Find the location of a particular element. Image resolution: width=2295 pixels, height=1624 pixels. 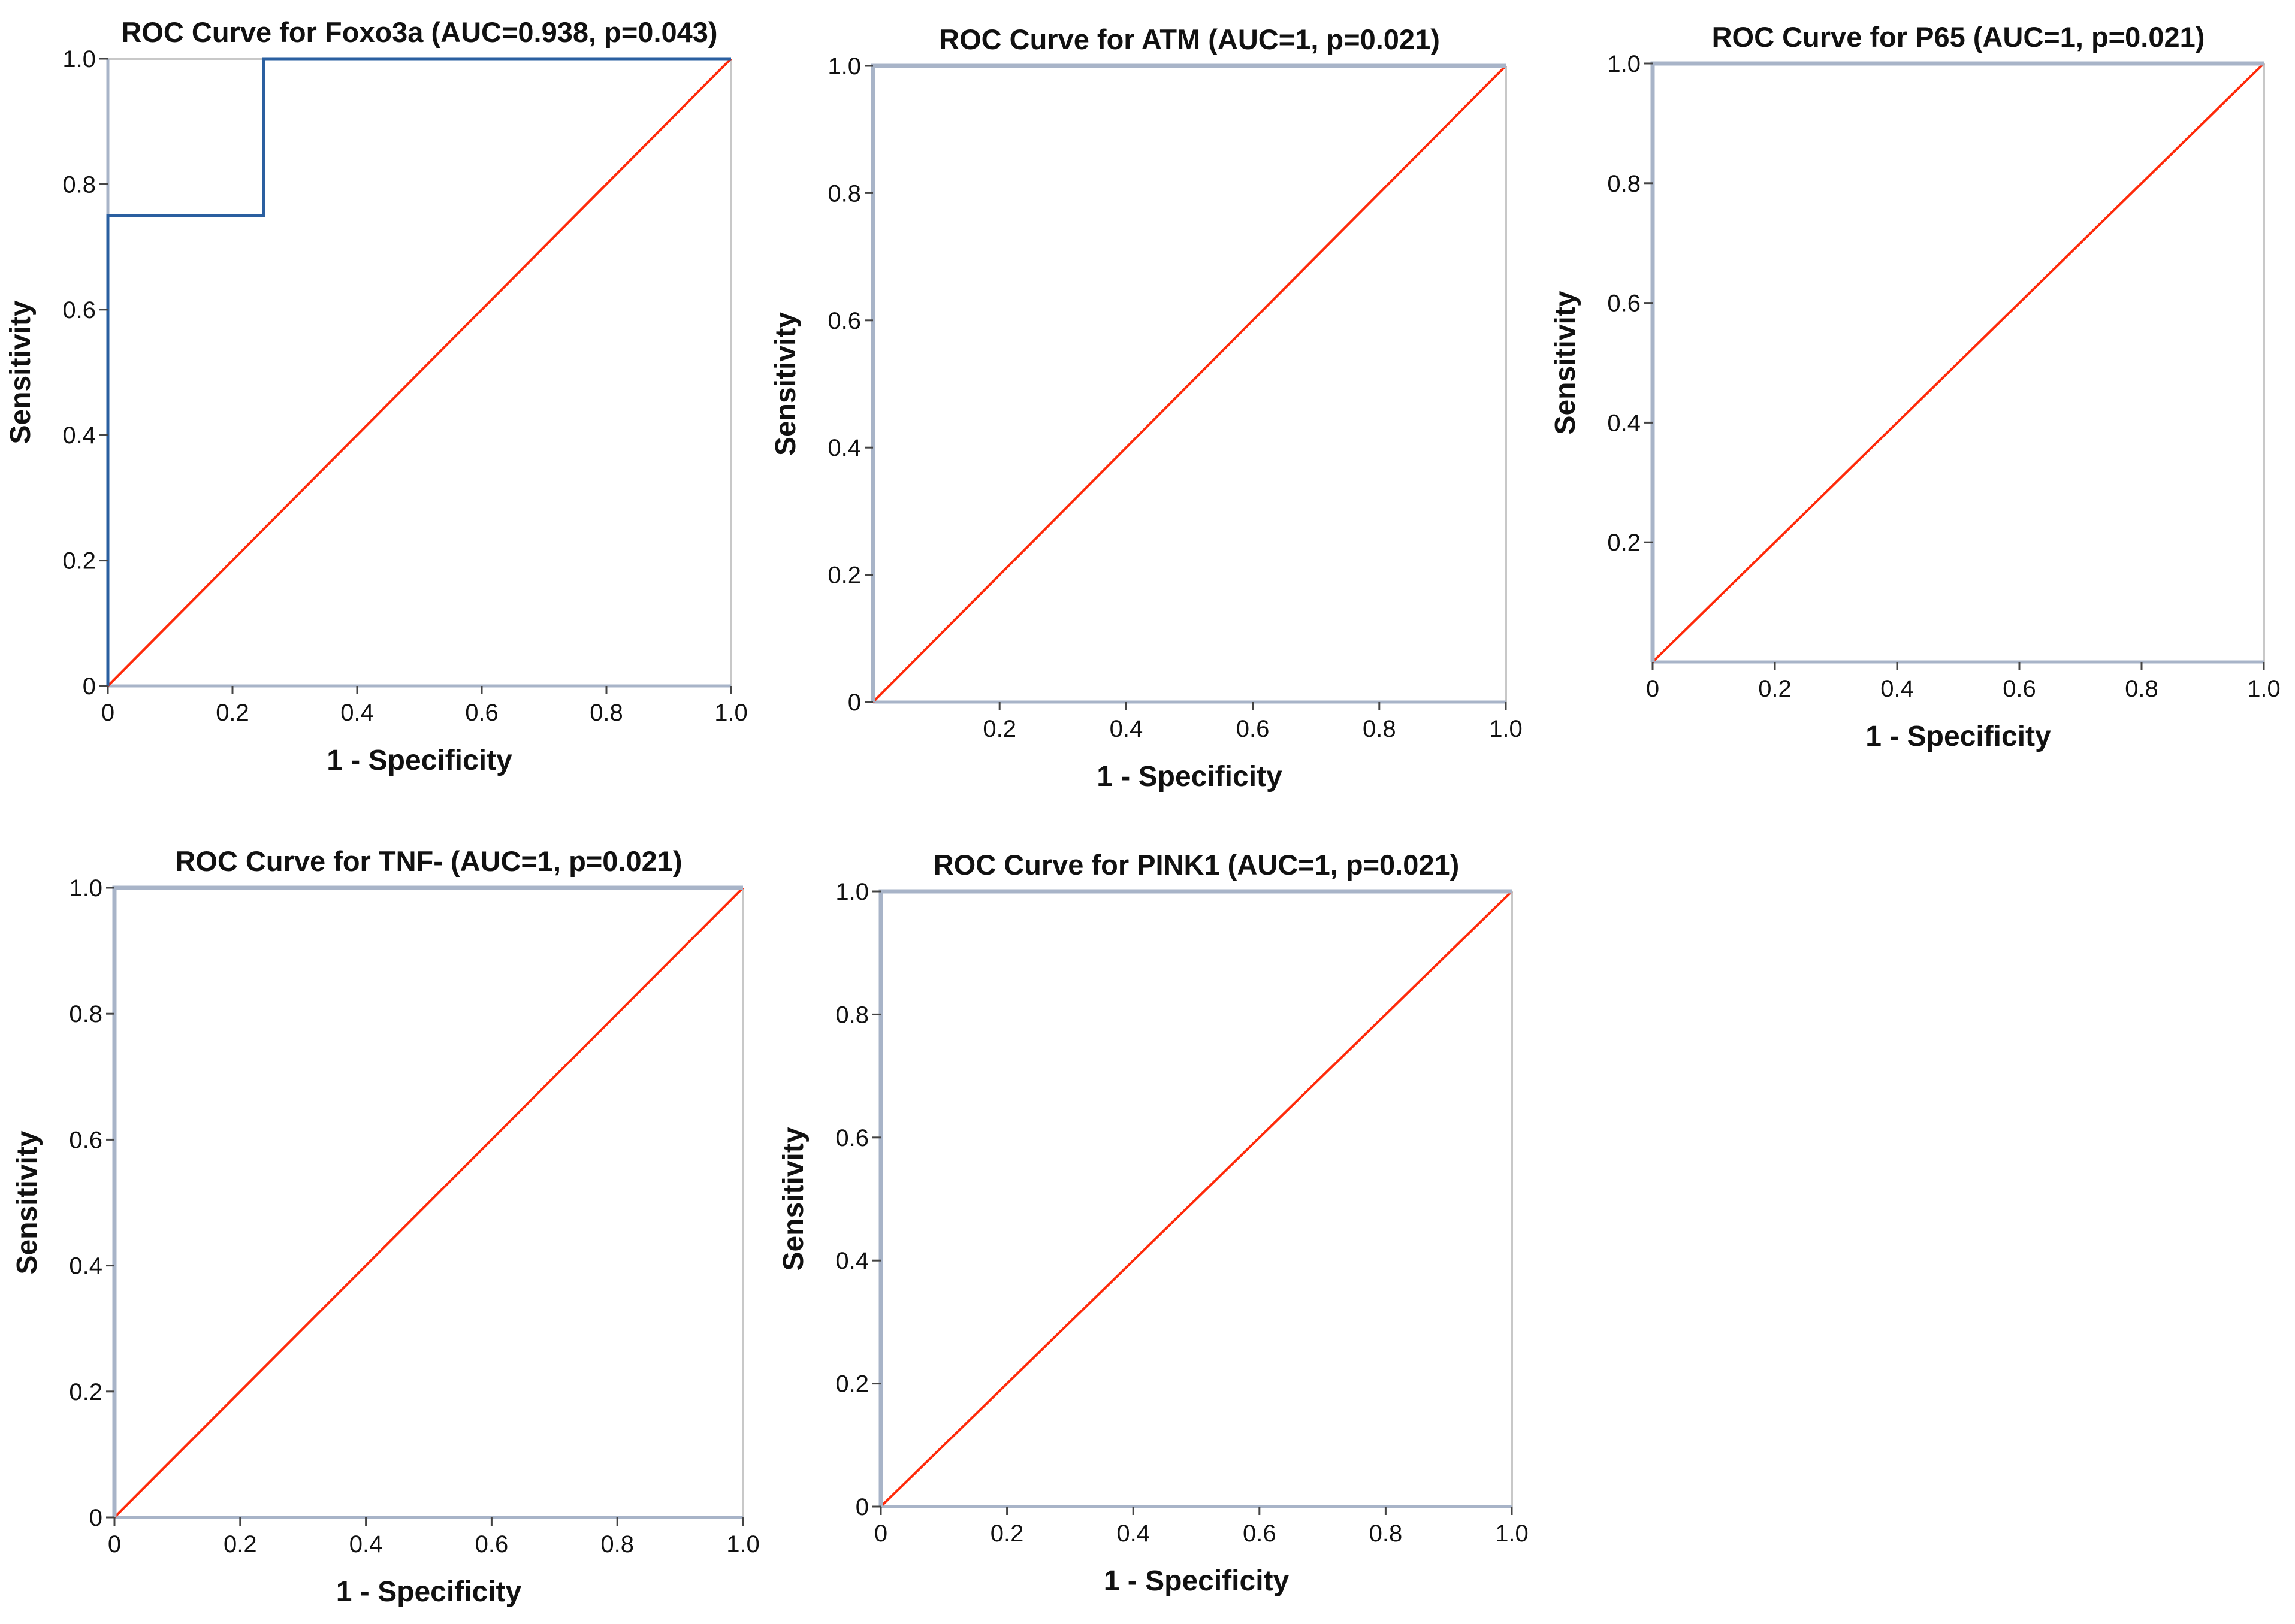

chart-title: ROC Curve for TNF- (AUC=1, p=0.021) is located at coordinates (428, 861).